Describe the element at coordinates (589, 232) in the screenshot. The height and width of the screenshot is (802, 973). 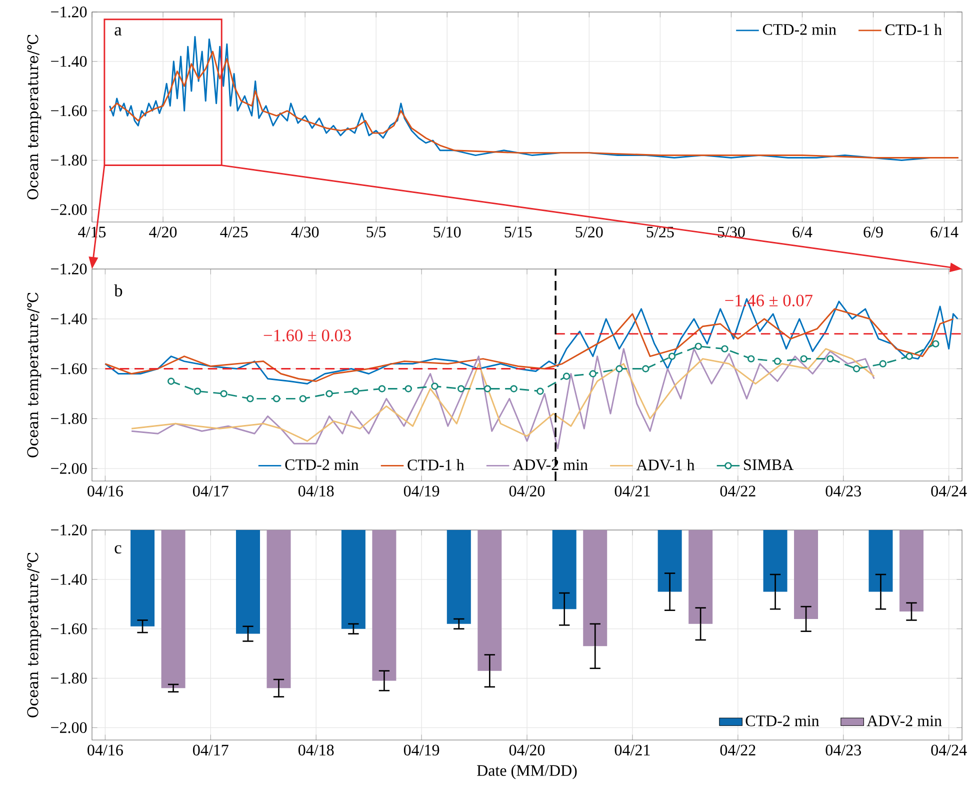
I see `x-tick-label: 5/20` at that location.